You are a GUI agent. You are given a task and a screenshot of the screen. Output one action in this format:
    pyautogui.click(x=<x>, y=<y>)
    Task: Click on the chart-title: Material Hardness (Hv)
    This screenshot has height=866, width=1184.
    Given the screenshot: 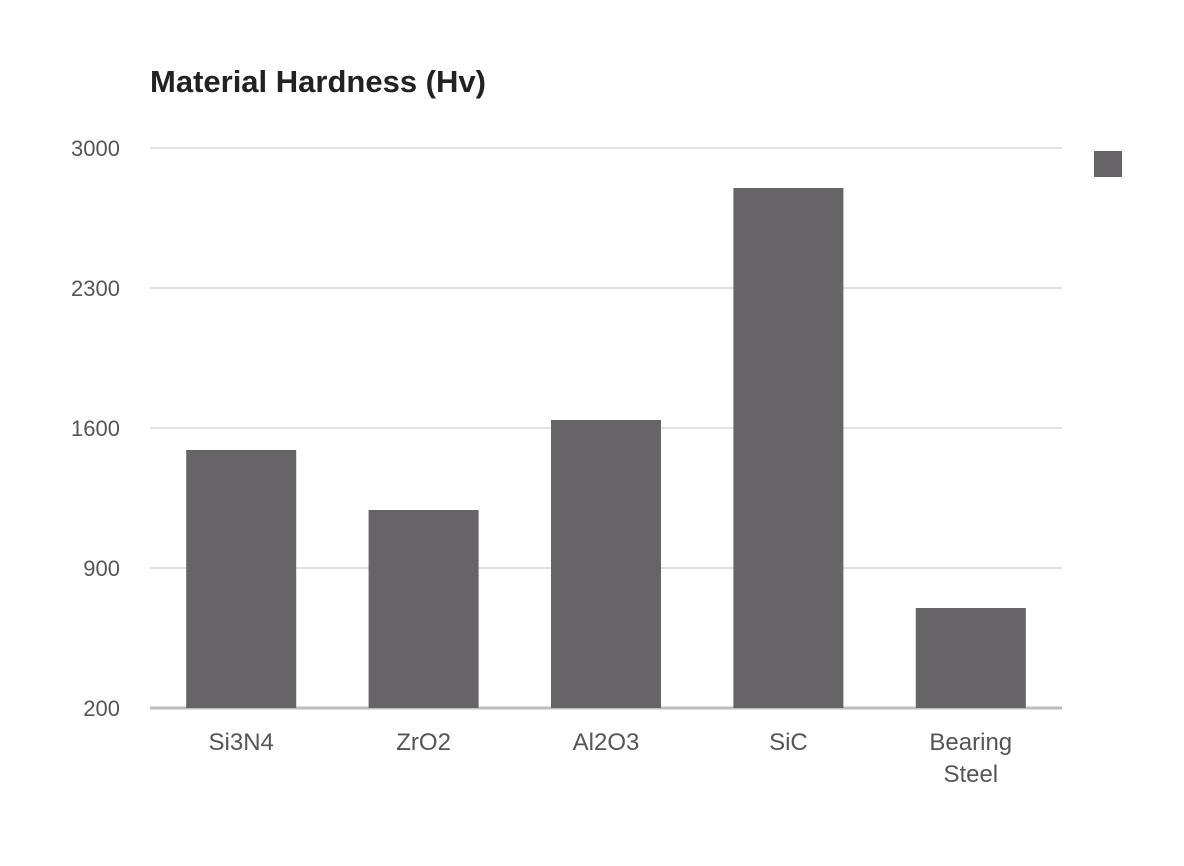 What is the action you would take?
    pyautogui.click(x=318, y=81)
    